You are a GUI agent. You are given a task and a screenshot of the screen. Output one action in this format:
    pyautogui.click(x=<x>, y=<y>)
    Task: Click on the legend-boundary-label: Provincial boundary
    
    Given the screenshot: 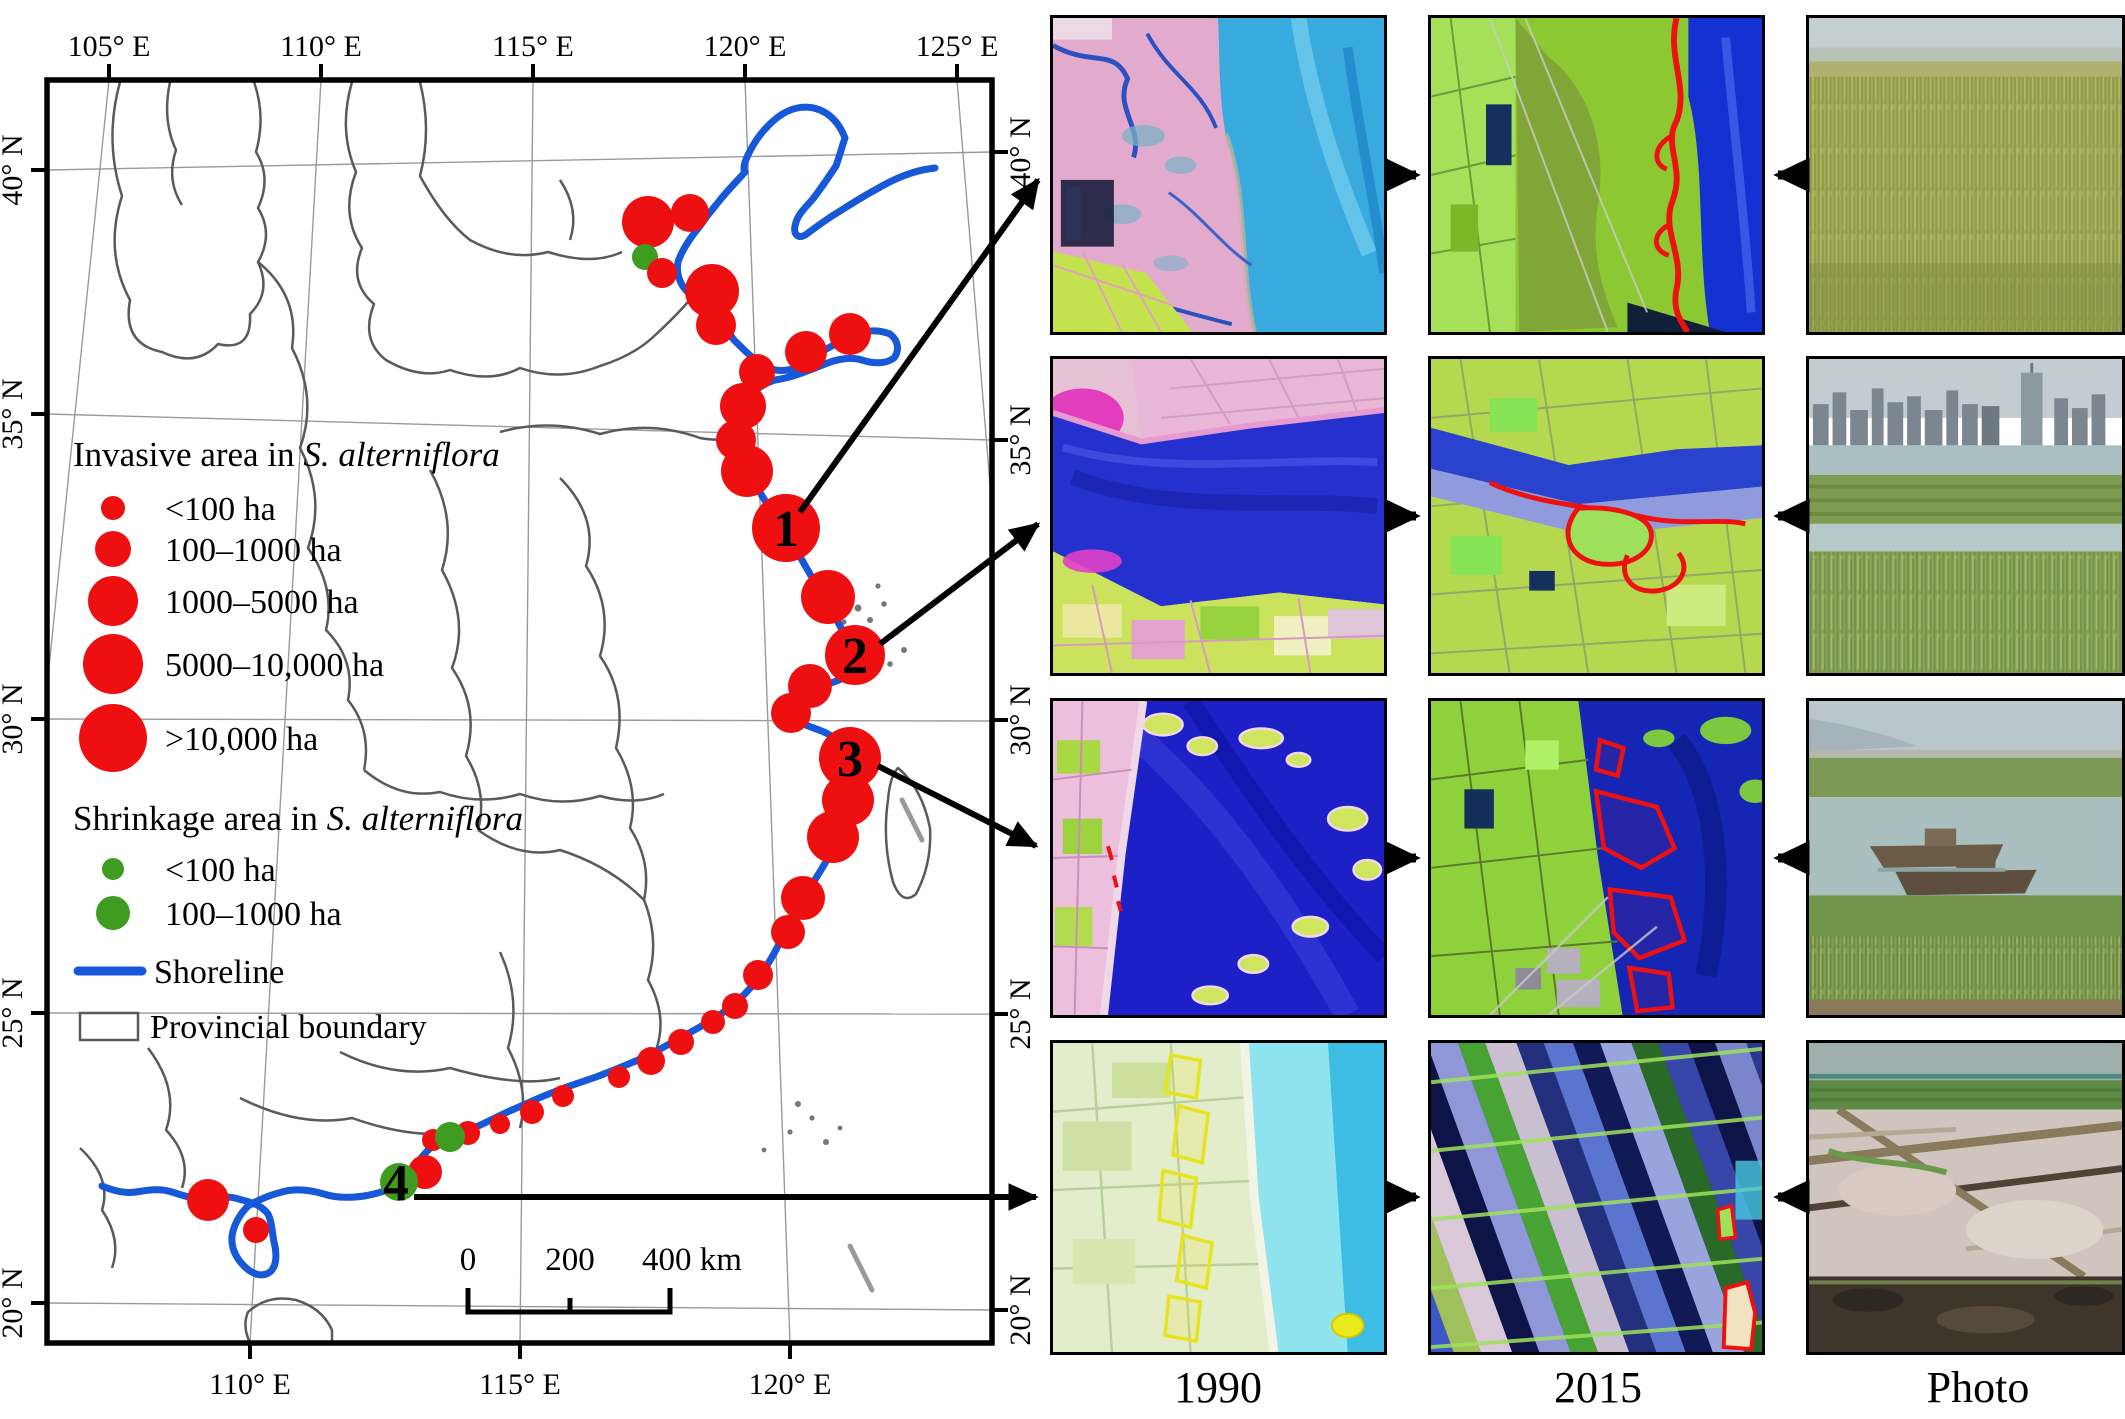 What is the action you would take?
    pyautogui.click(x=288, y=1027)
    